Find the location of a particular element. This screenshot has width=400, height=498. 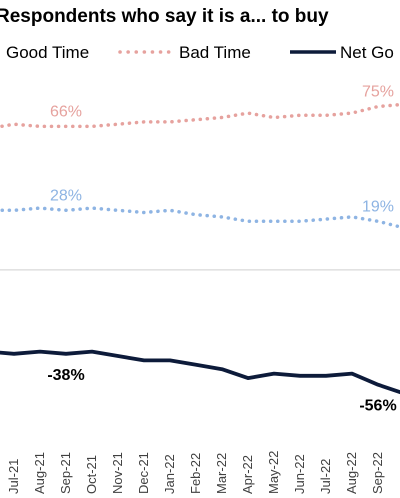

x-tick-label: Oct-21 is located at coordinates (91, 474).